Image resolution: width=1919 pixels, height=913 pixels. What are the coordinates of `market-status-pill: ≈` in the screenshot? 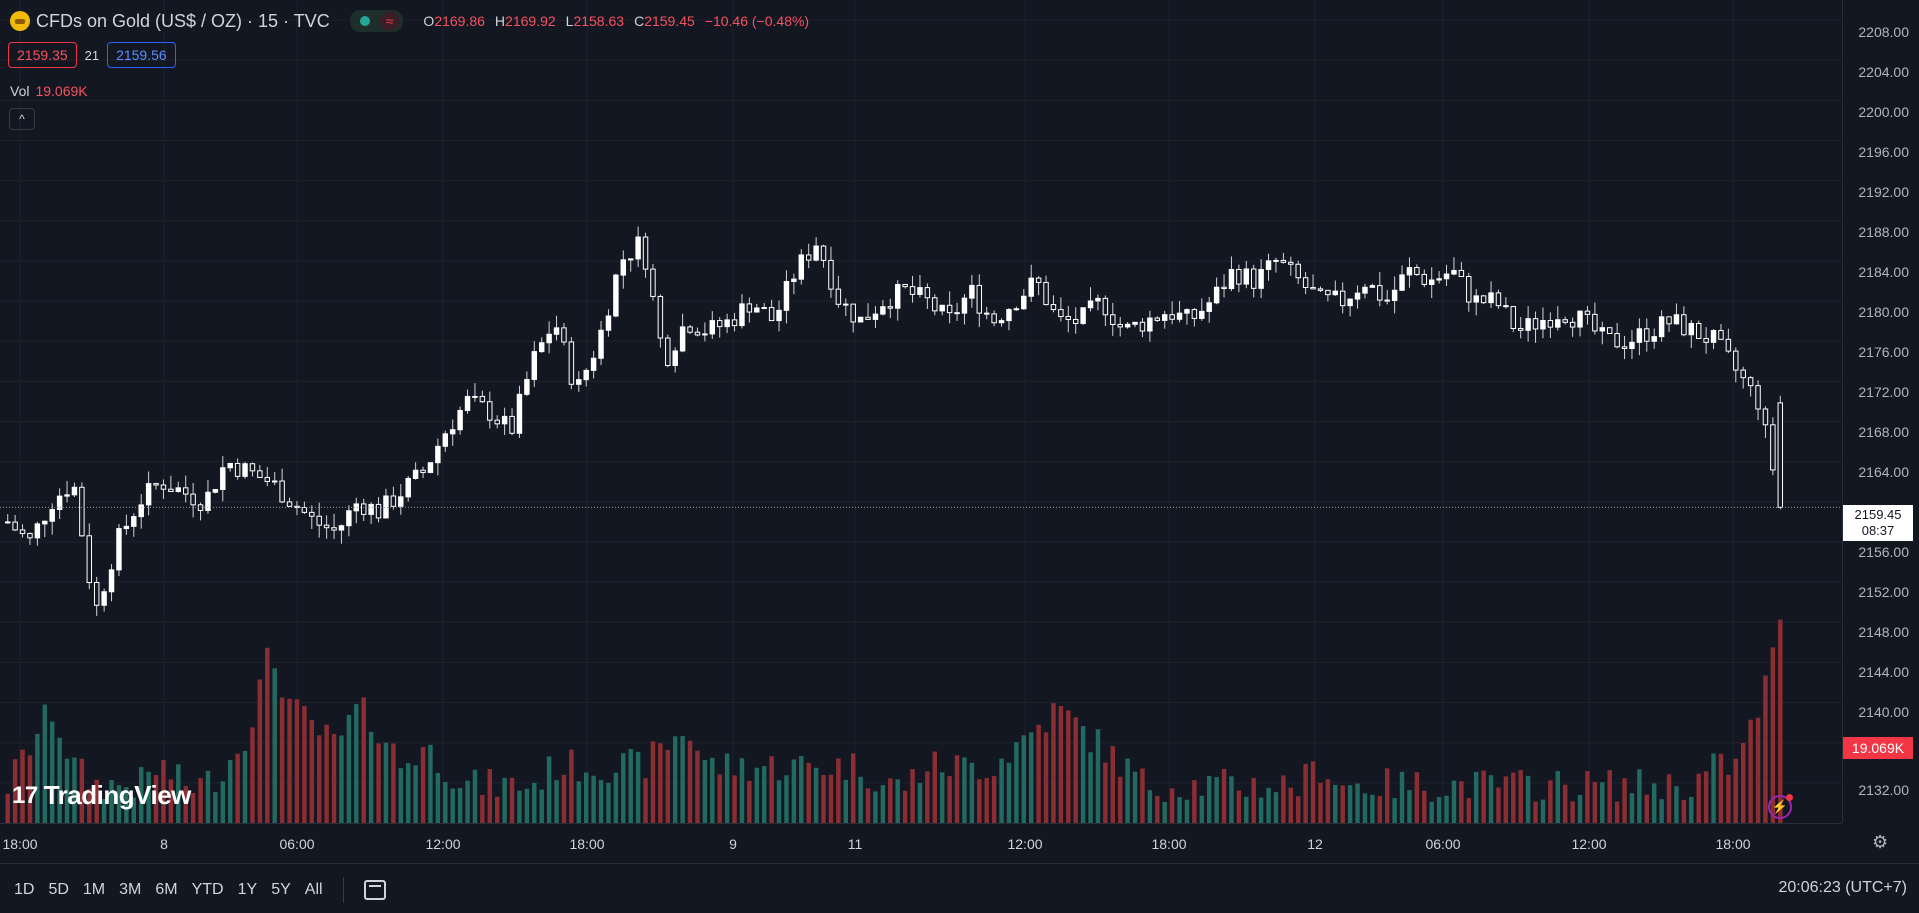 It's located at (376, 21).